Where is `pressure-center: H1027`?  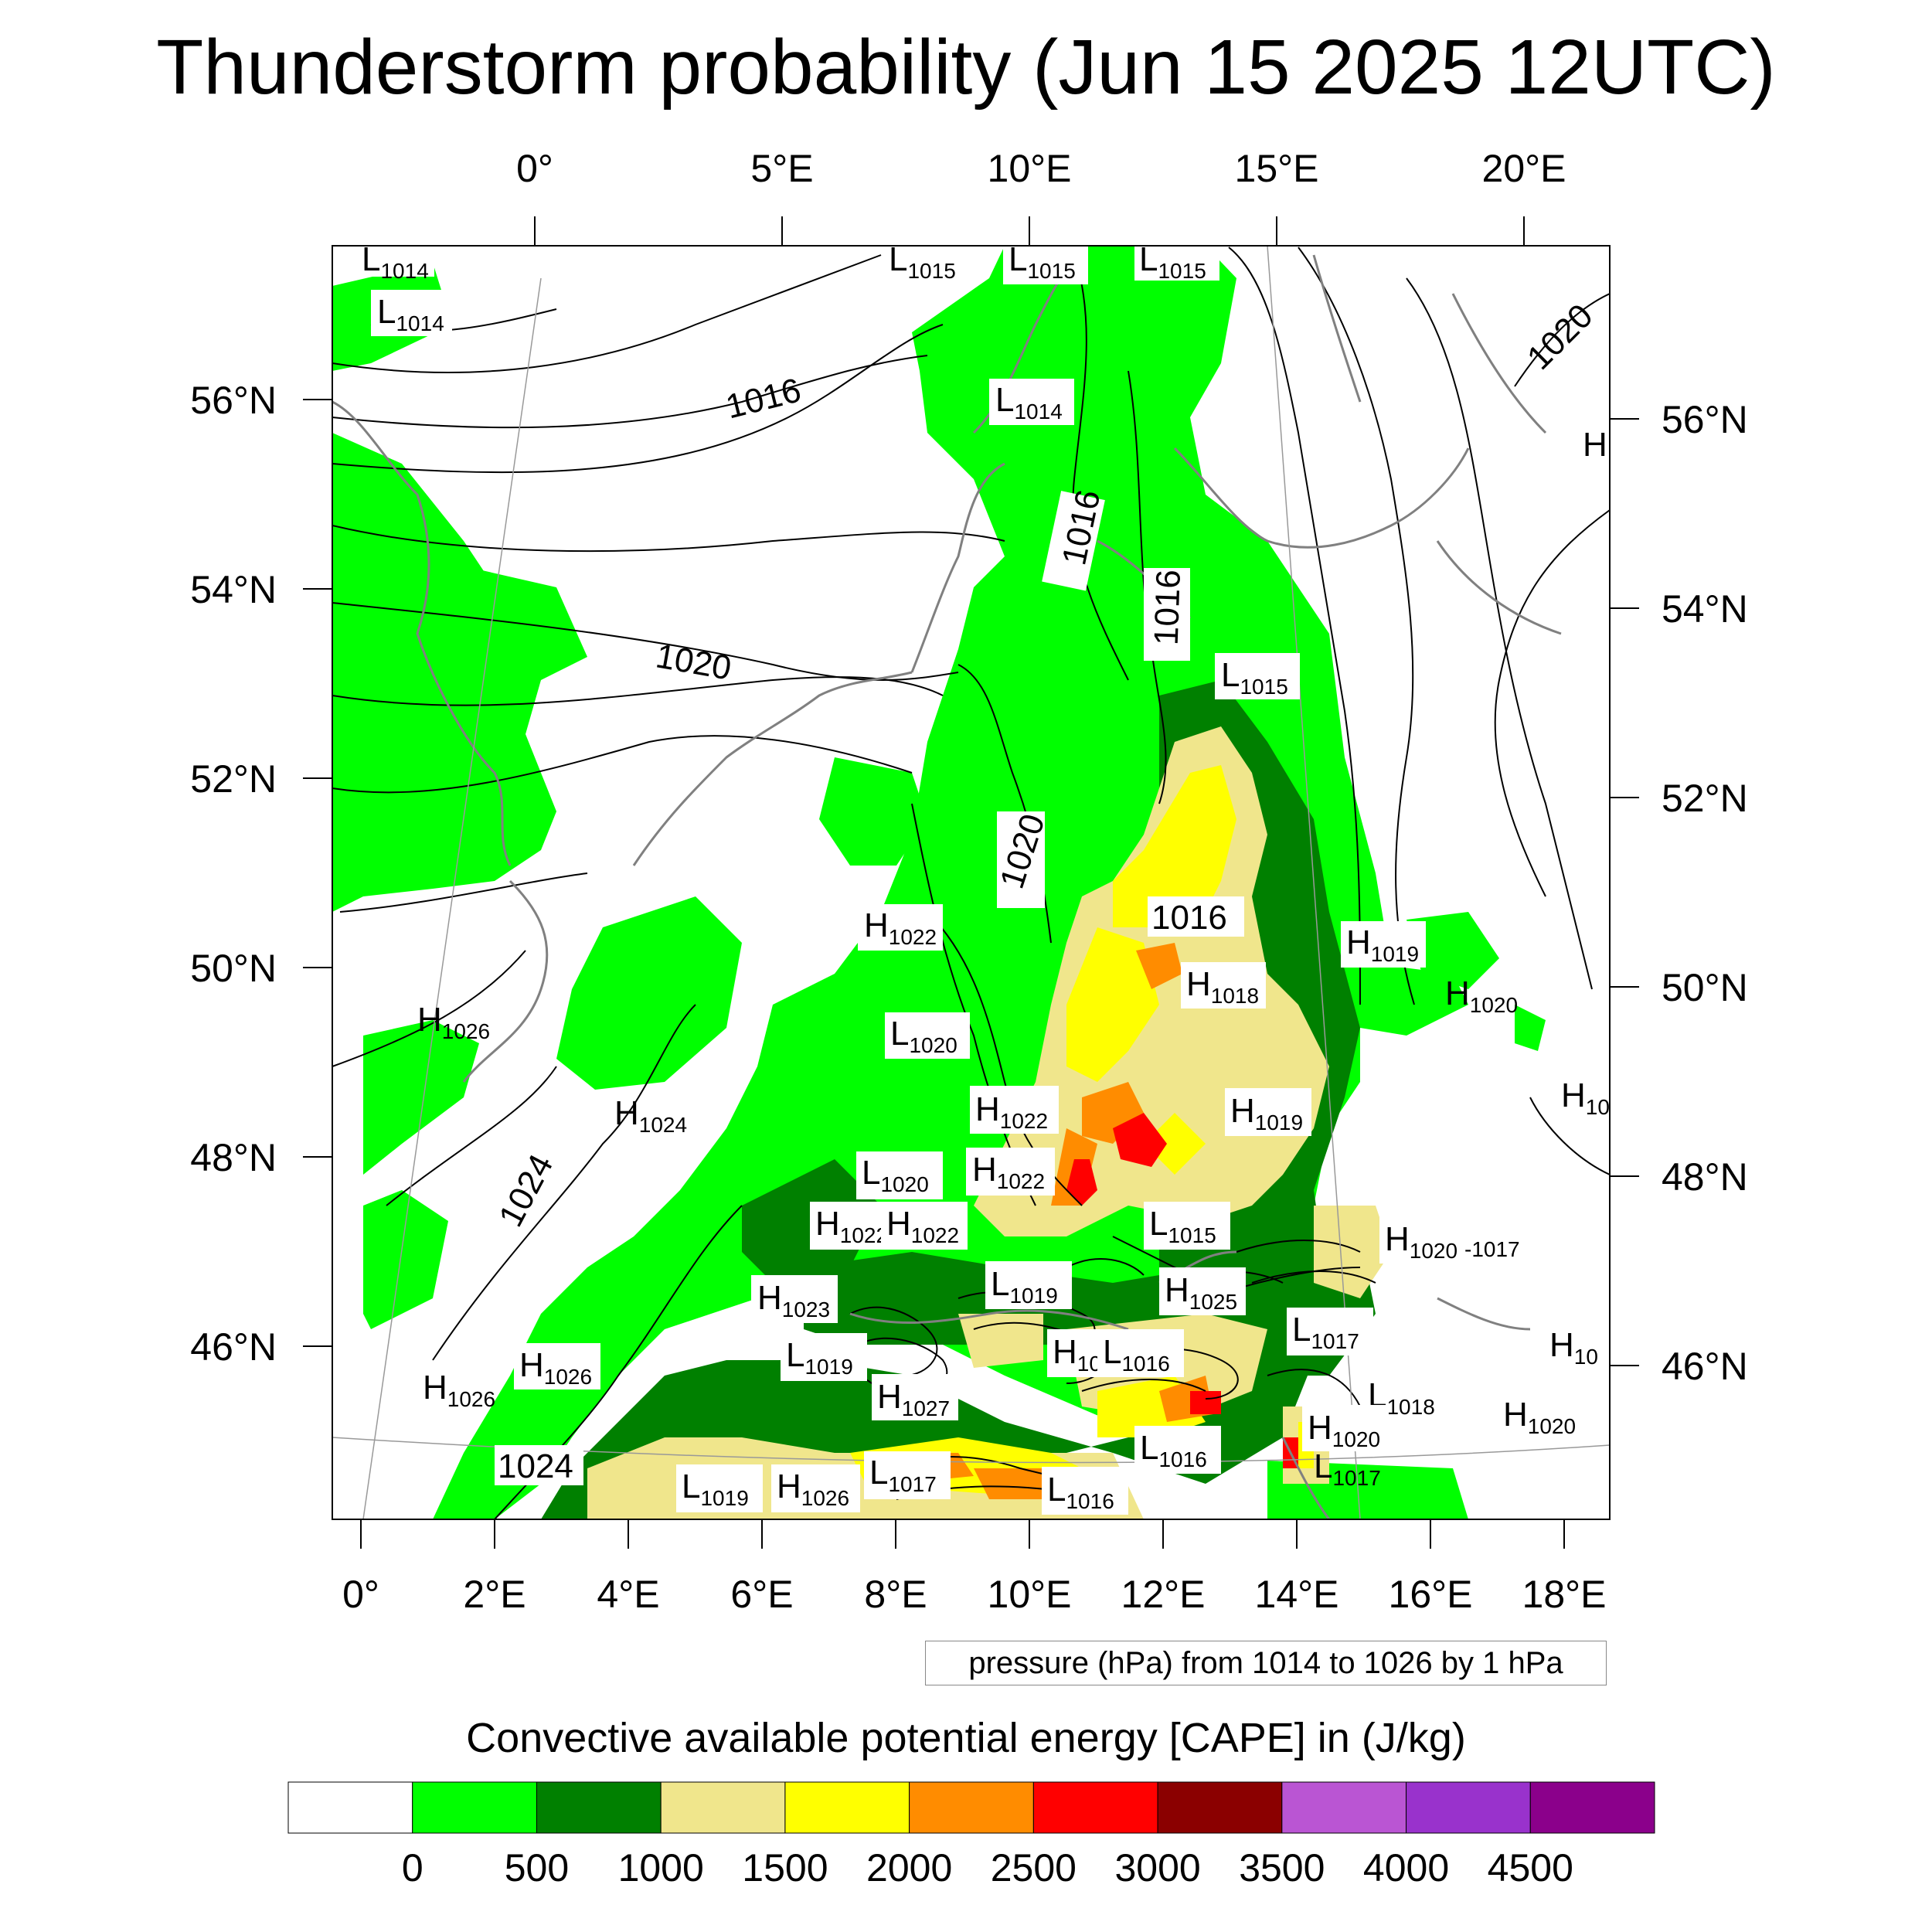 pressure-center: H1027 is located at coordinates (915, 1397).